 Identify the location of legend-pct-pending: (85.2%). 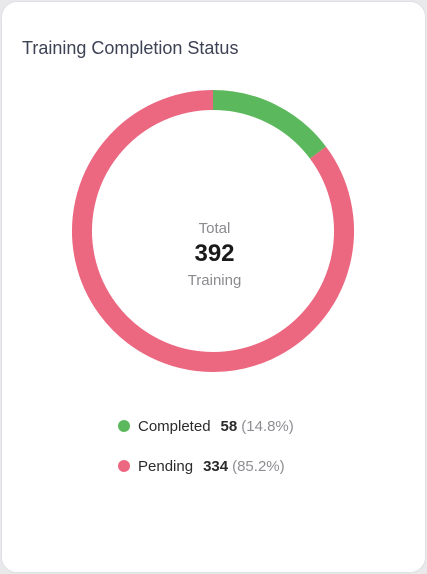
(258, 466).